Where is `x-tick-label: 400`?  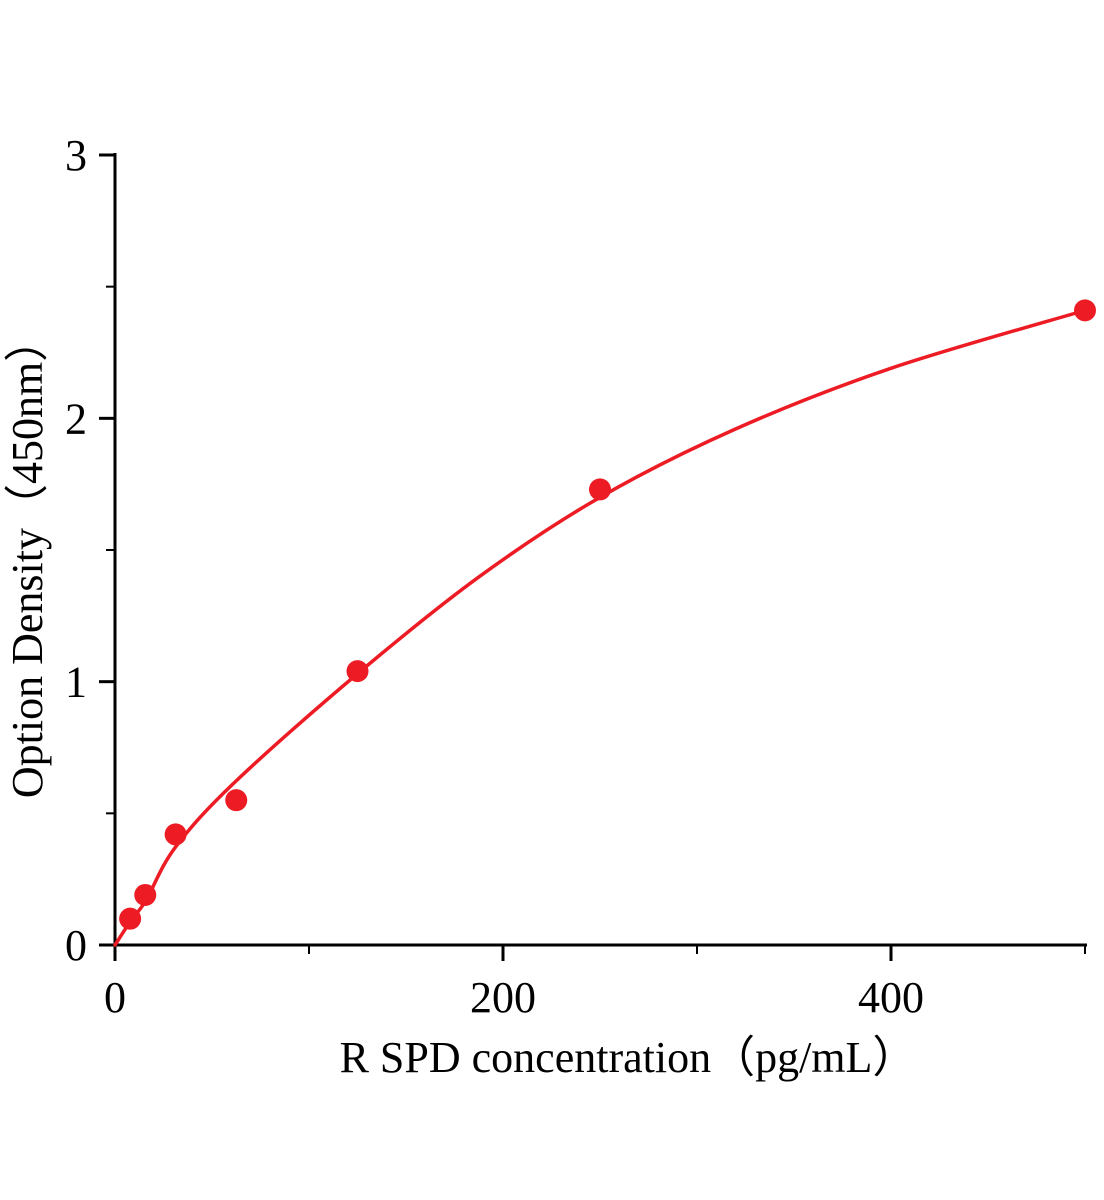
x-tick-label: 400 is located at coordinates (891, 997).